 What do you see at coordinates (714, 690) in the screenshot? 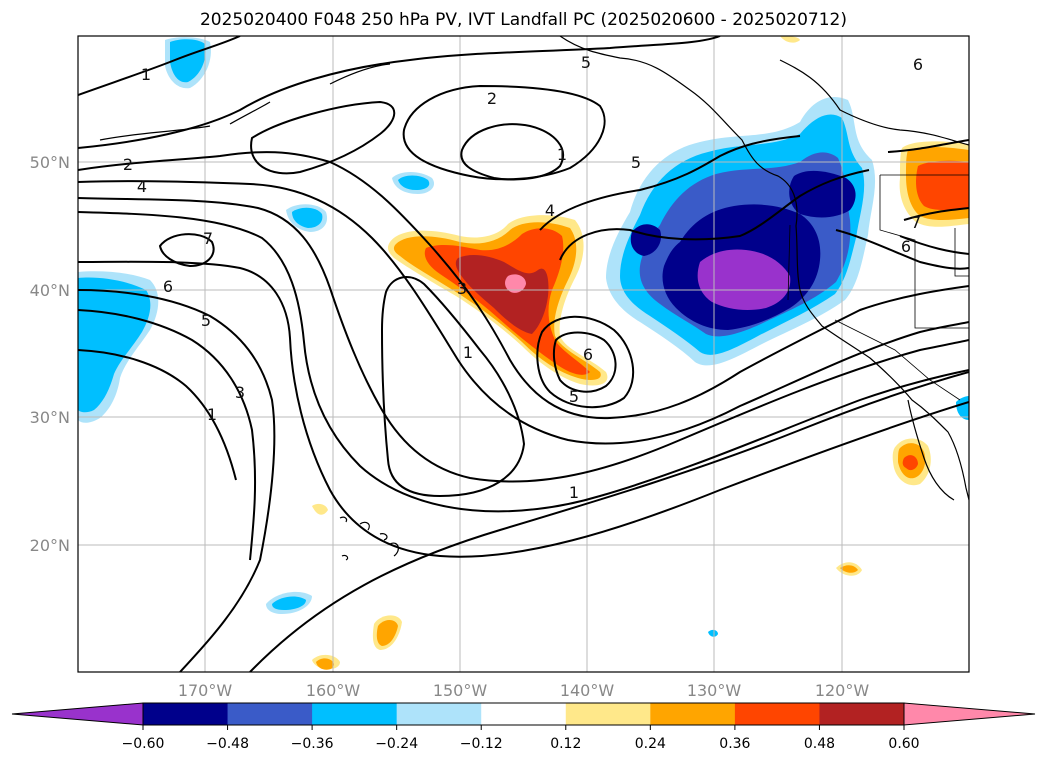
I see `lon-label: 130°W` at bounding box center [714, 690].